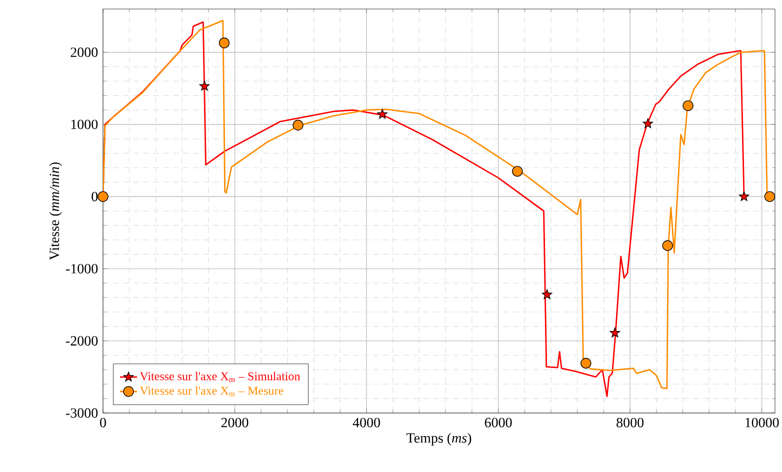 The image size is (782, 472). What do you see at coordinates (82, 269) in the screenshot?
I see `y-tick-label: -1000` at bounding box center [82, 269].